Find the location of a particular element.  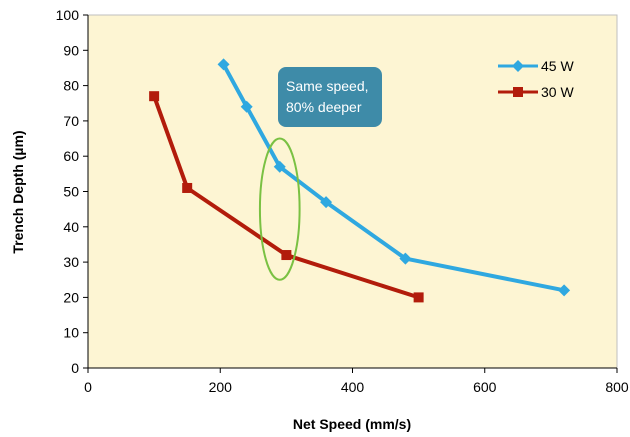

y-tick-label: 70 is located at coordinates (71, 121).